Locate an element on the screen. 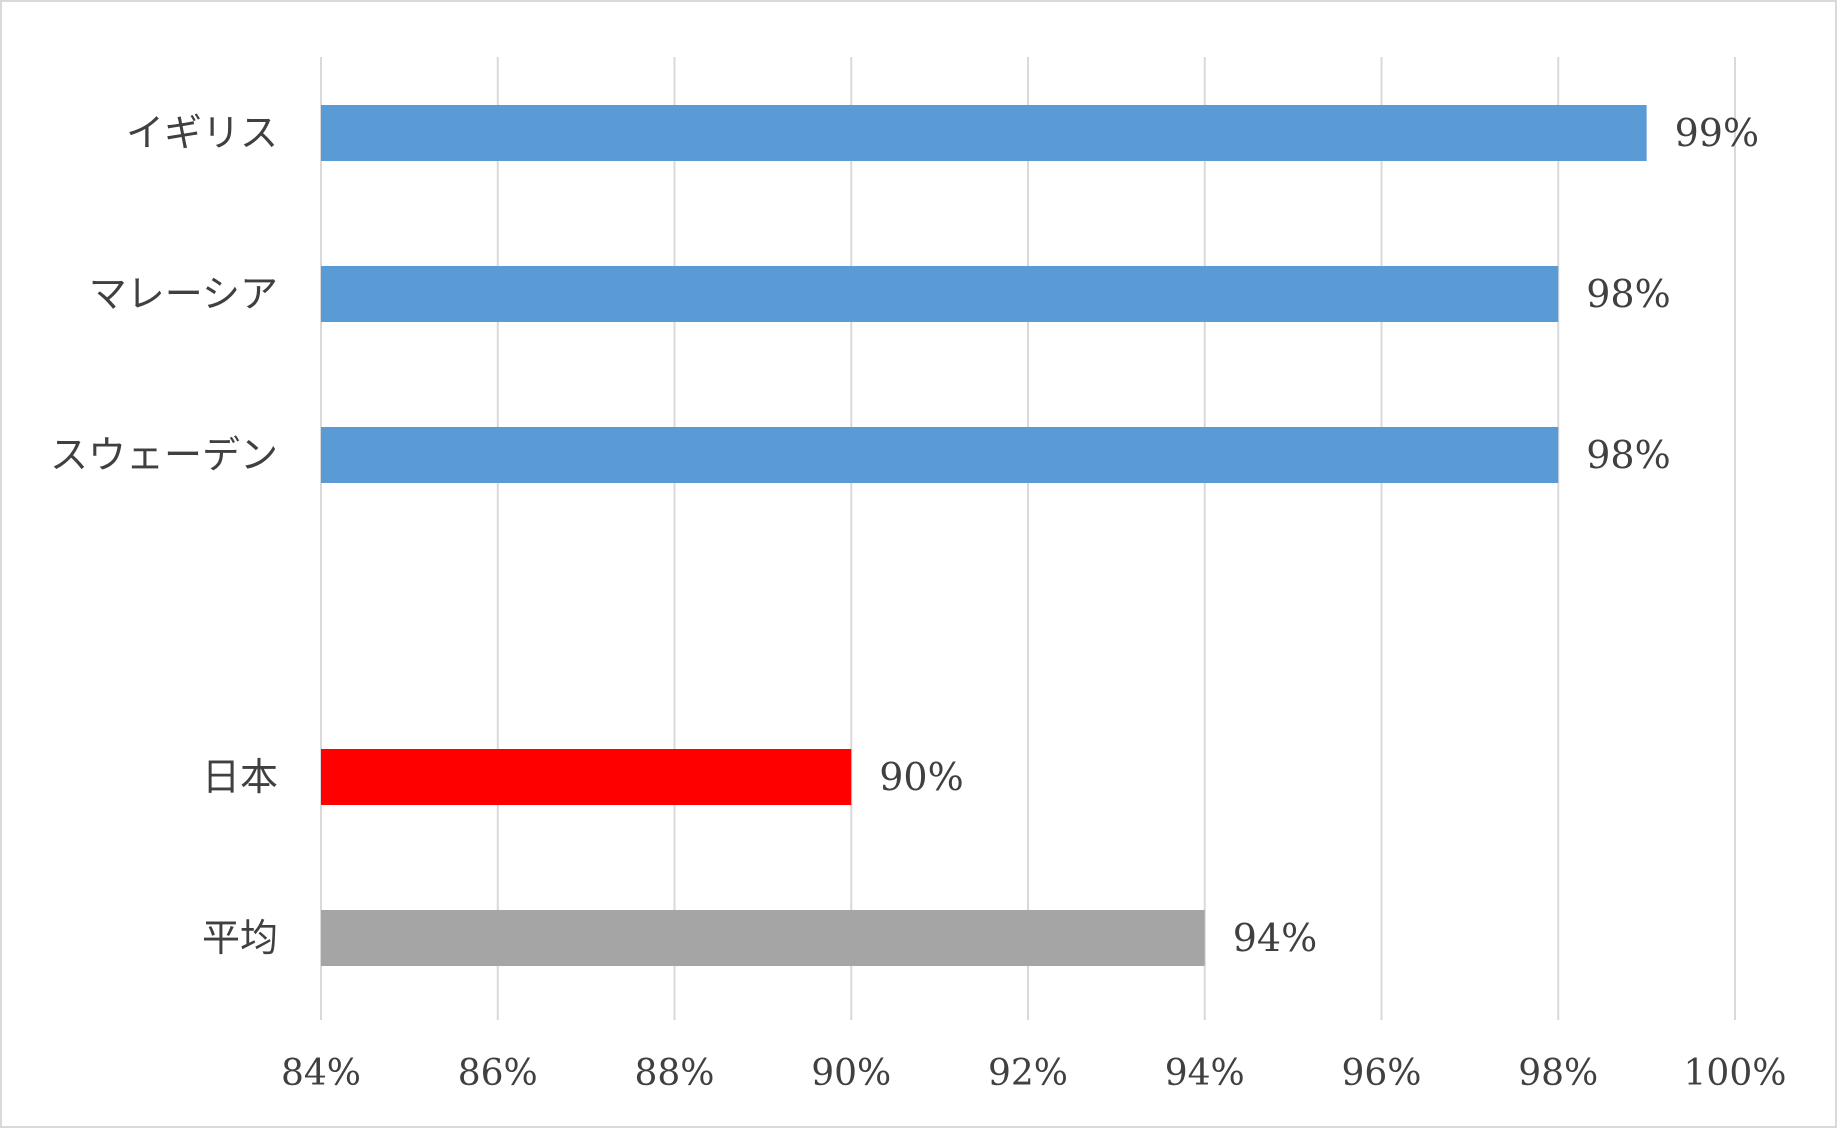 This screenshot has width=1837, height=1130. category-label: 平均 is located at coordinates (240, 938).